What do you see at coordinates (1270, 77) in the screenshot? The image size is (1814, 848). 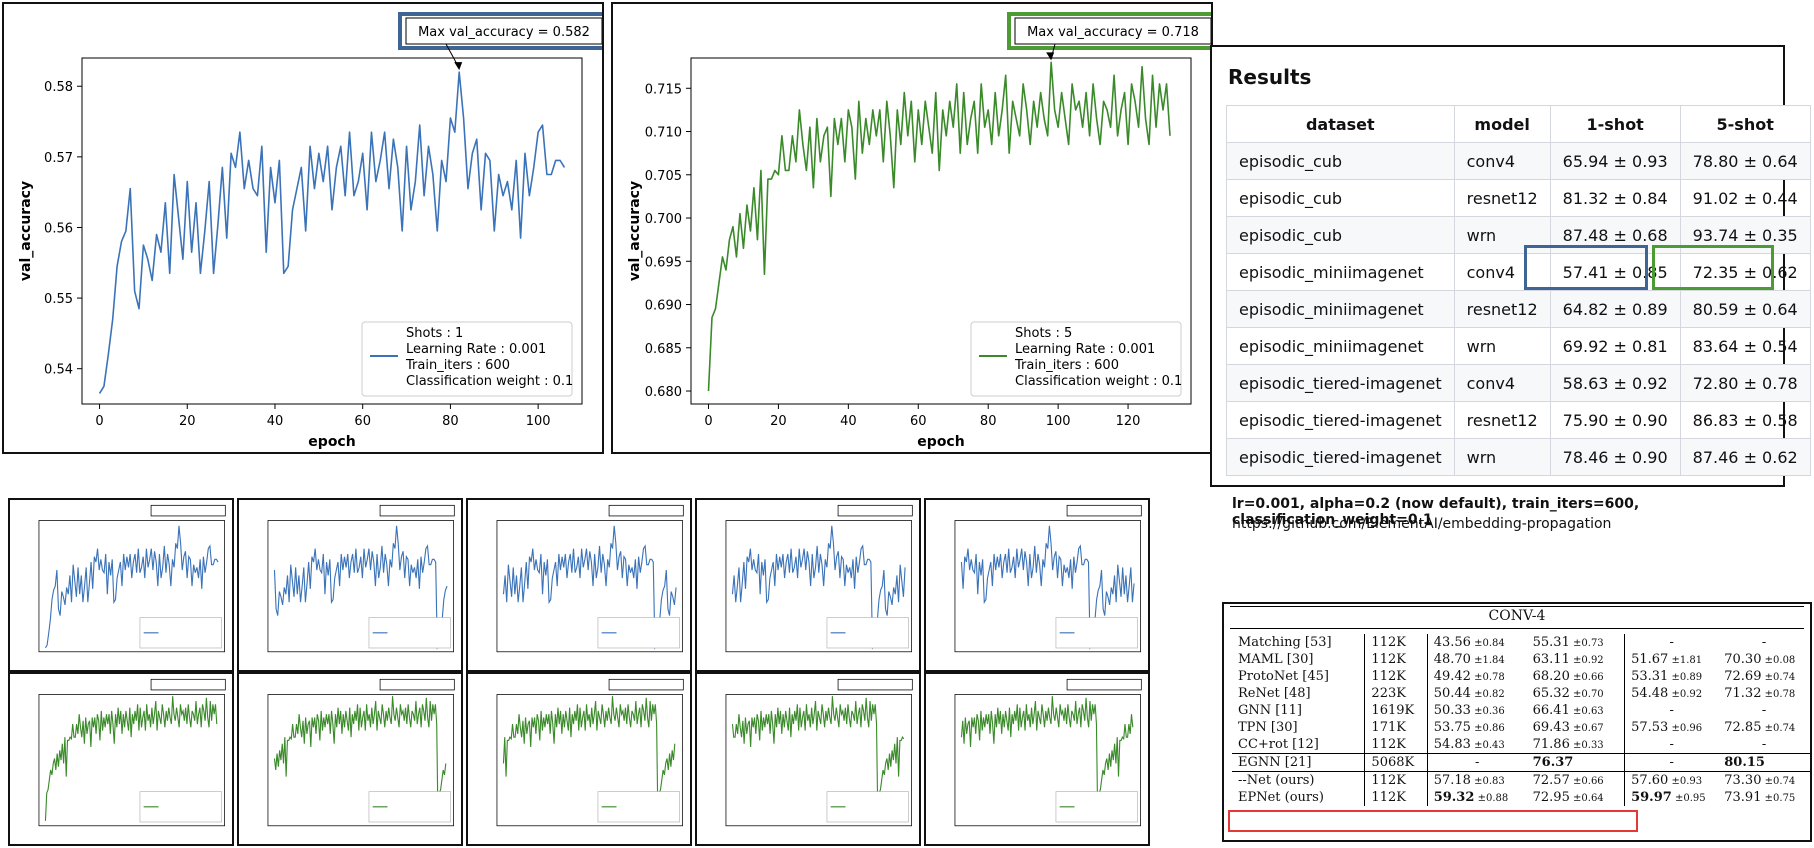 I see `results-title: Results` at bounding box center [1270, 77].